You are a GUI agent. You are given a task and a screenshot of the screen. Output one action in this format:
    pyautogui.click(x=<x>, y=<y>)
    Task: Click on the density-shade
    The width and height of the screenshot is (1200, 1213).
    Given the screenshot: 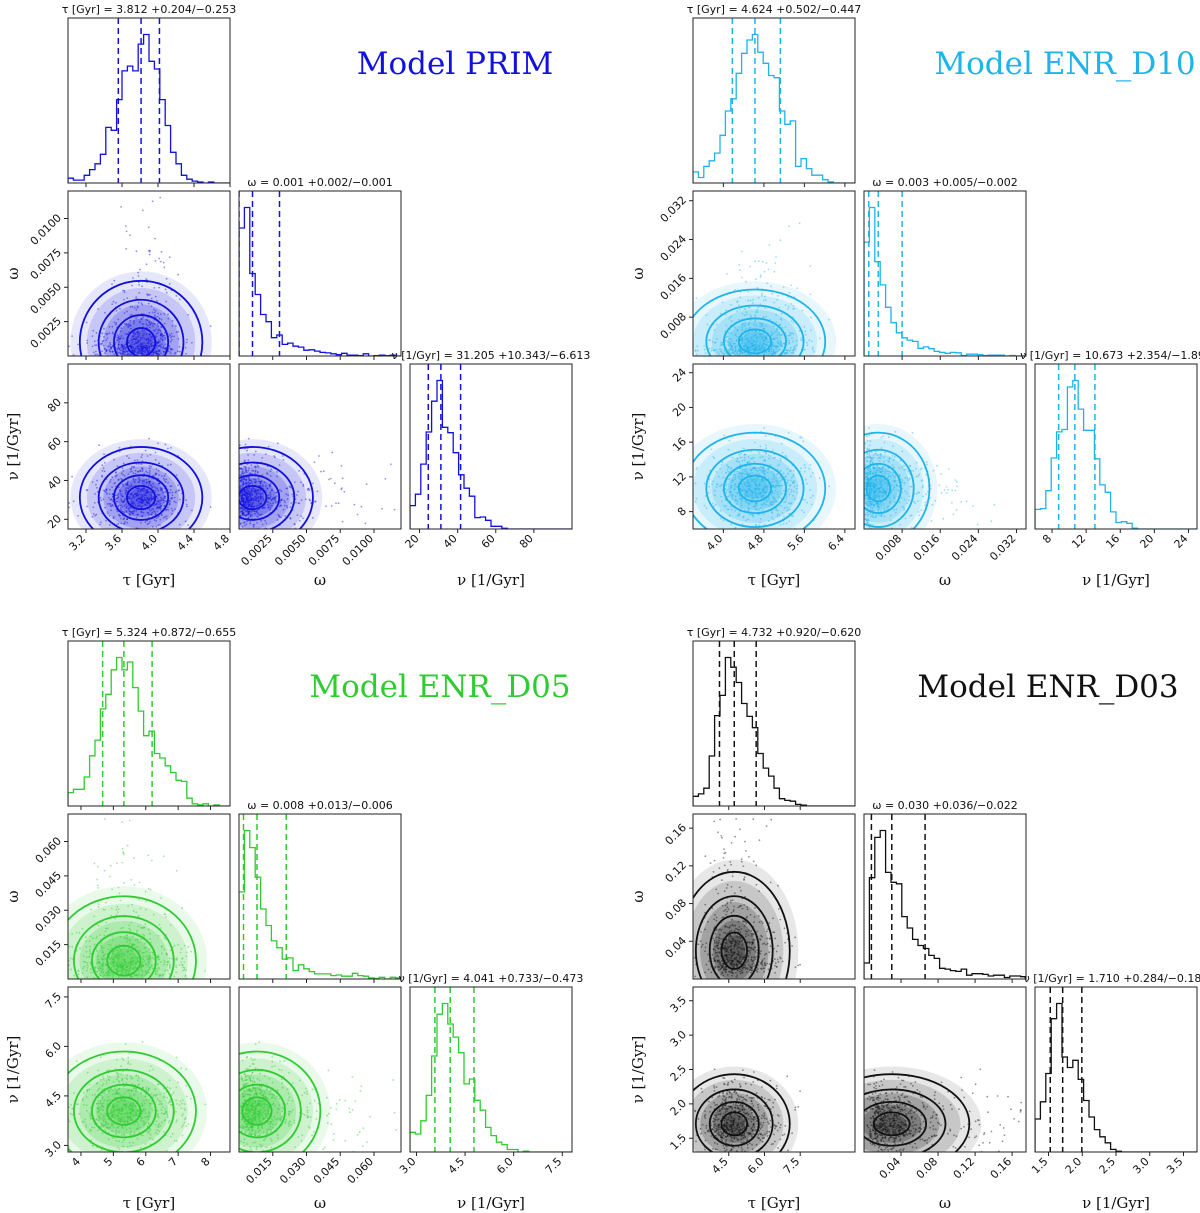 What is the action you would take?
    pyautogui.click(x=141, y=337)
    